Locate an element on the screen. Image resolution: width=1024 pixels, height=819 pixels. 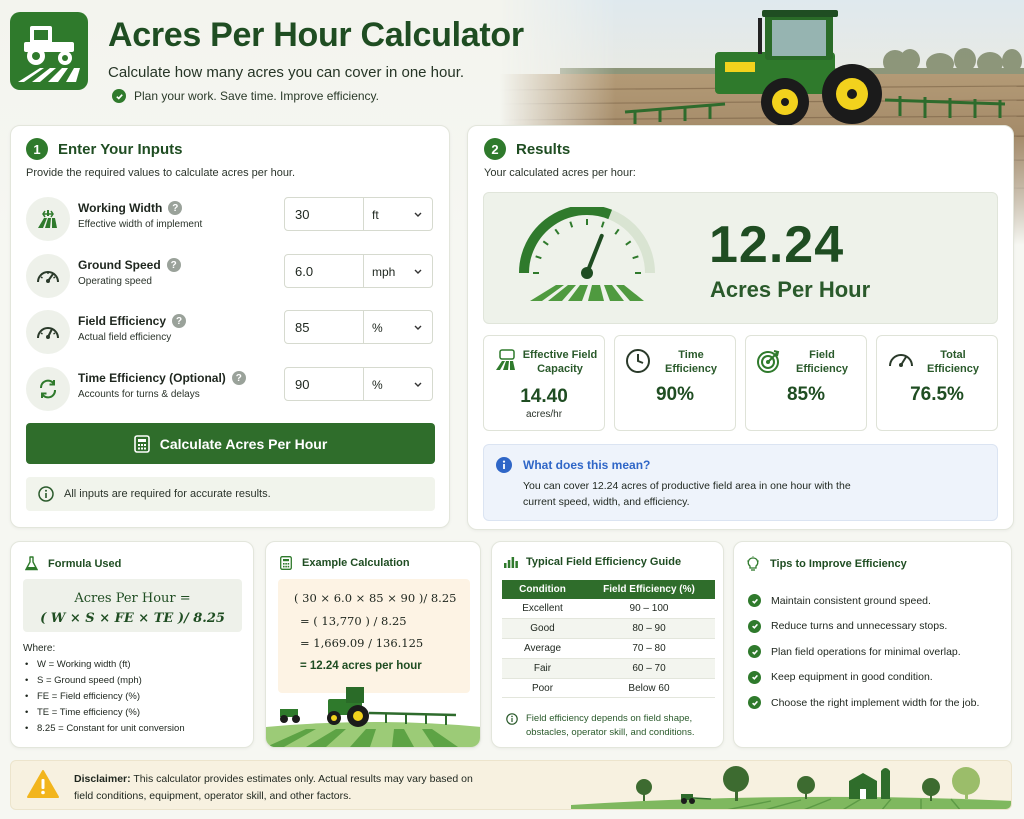
working-width-hint: Effective width of implement is located at coordinates (140, 224).